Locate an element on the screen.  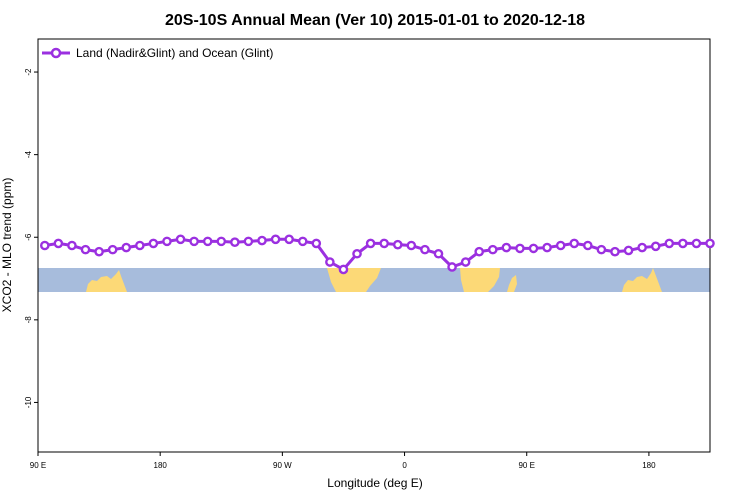
land-masses is located at coordinates (374, 280).